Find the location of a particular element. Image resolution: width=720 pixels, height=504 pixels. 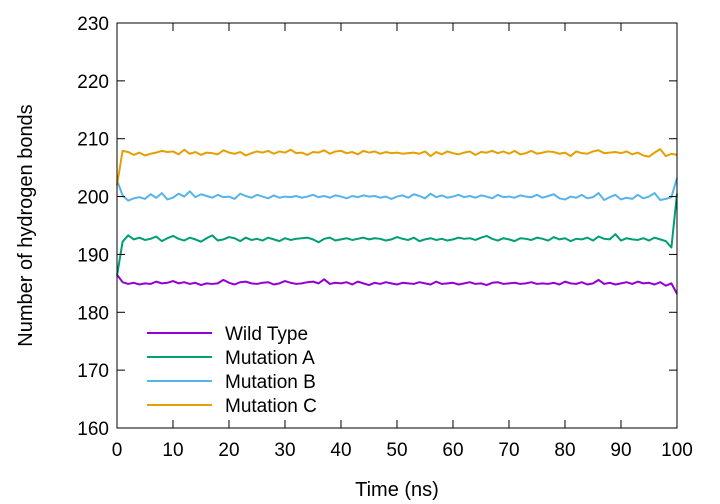

legend-label-wild-type: Wild Type is located at coordinates (266, 334).